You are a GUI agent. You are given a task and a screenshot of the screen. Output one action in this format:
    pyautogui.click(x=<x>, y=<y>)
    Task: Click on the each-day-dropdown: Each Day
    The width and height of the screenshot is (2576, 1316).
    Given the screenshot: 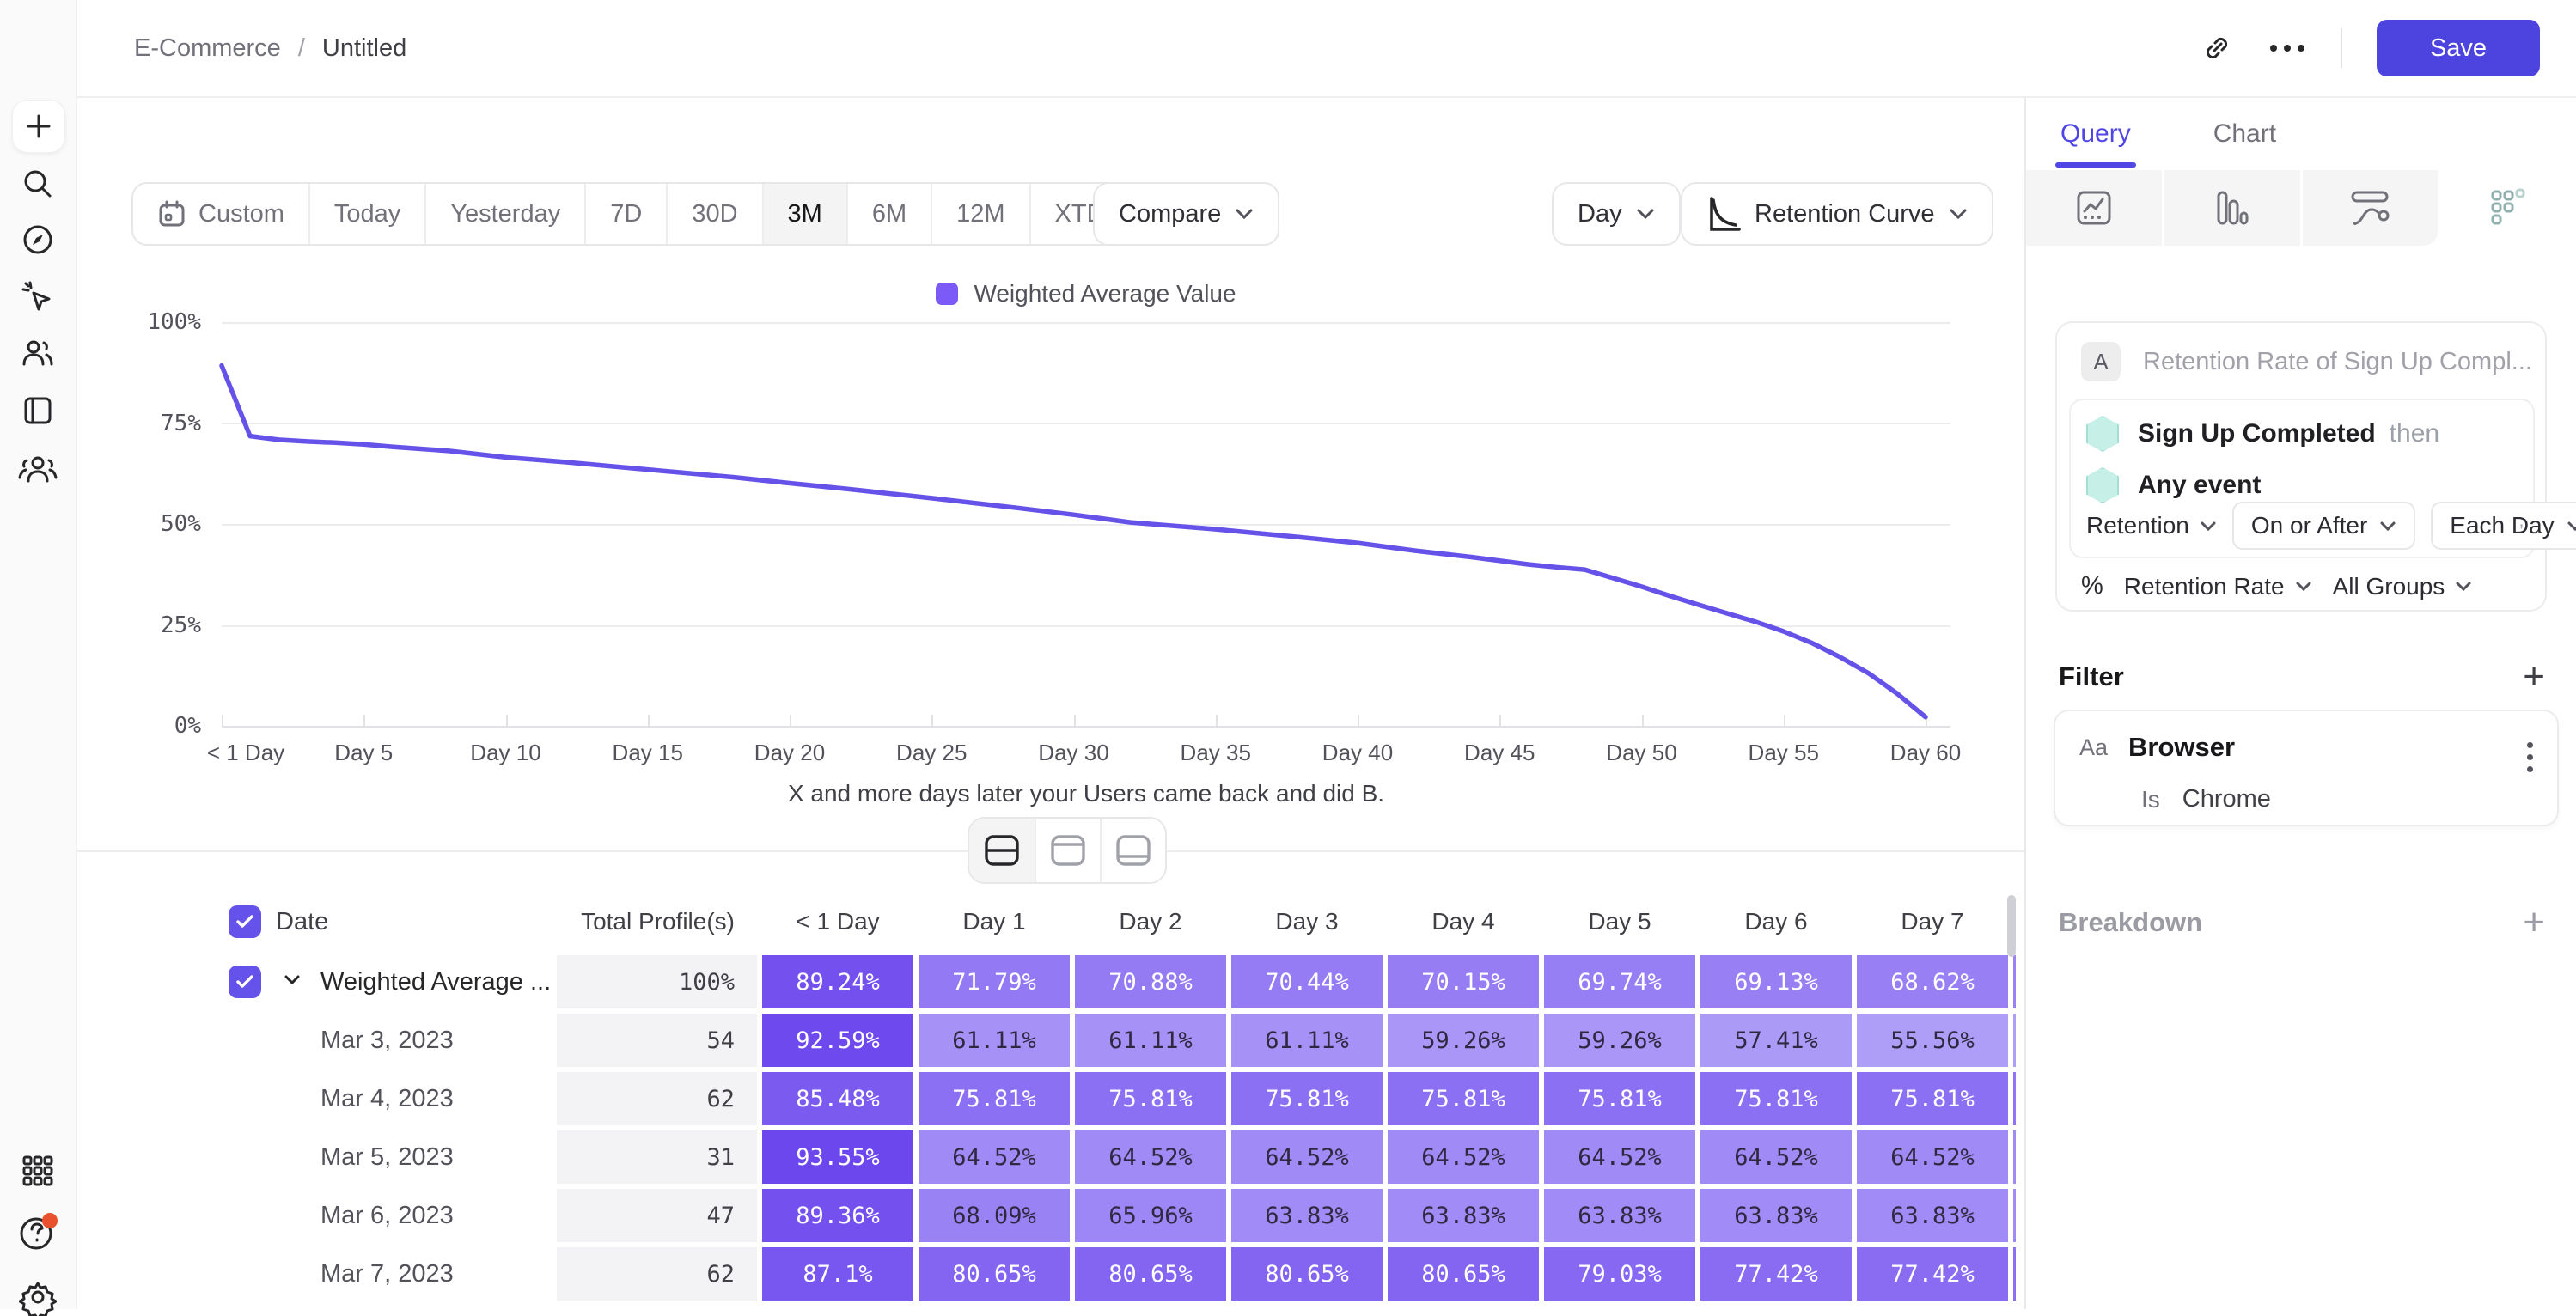 What is the action you would take?
    pyautogui.click(x=2503, y=526)
    